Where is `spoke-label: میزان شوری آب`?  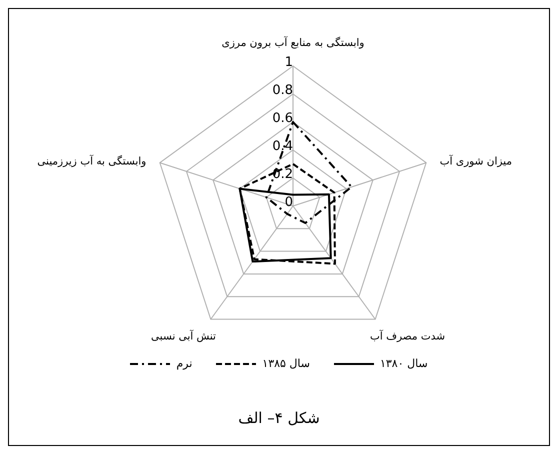 spoke-label: میزان شوری آب is located at coordinates (476, 161).